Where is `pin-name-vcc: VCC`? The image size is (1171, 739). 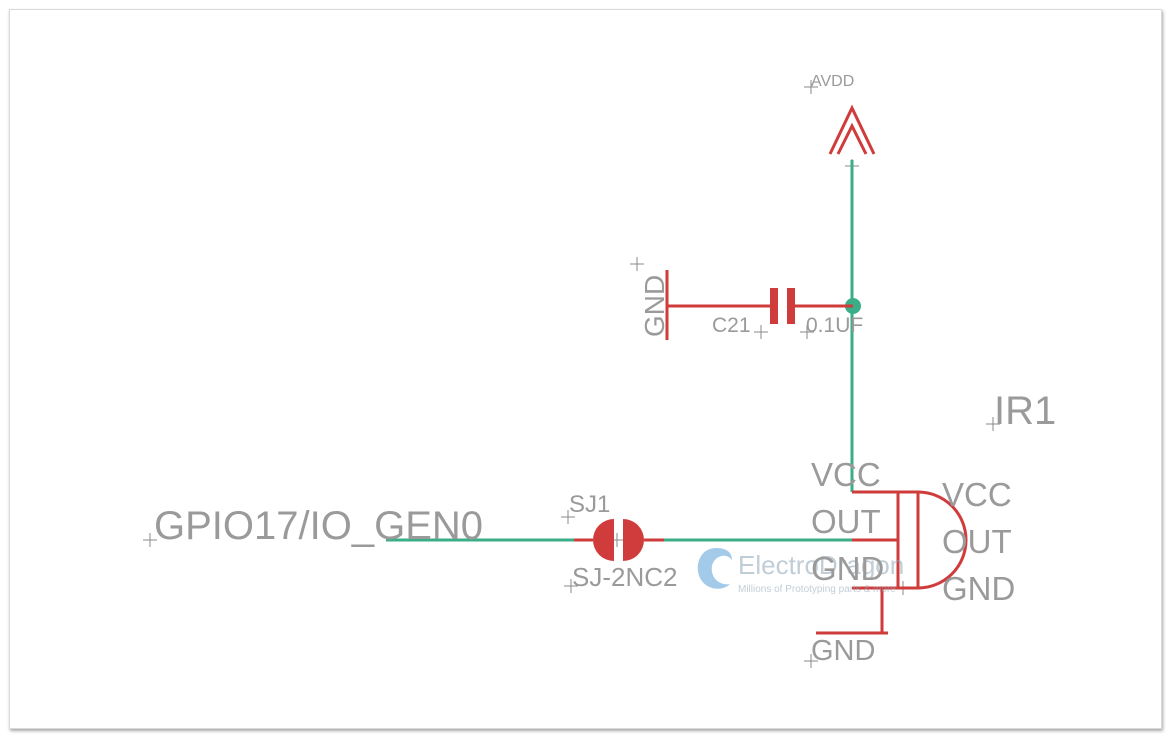 pin-name-vcc: VCC is located at coordinates (846, 474).